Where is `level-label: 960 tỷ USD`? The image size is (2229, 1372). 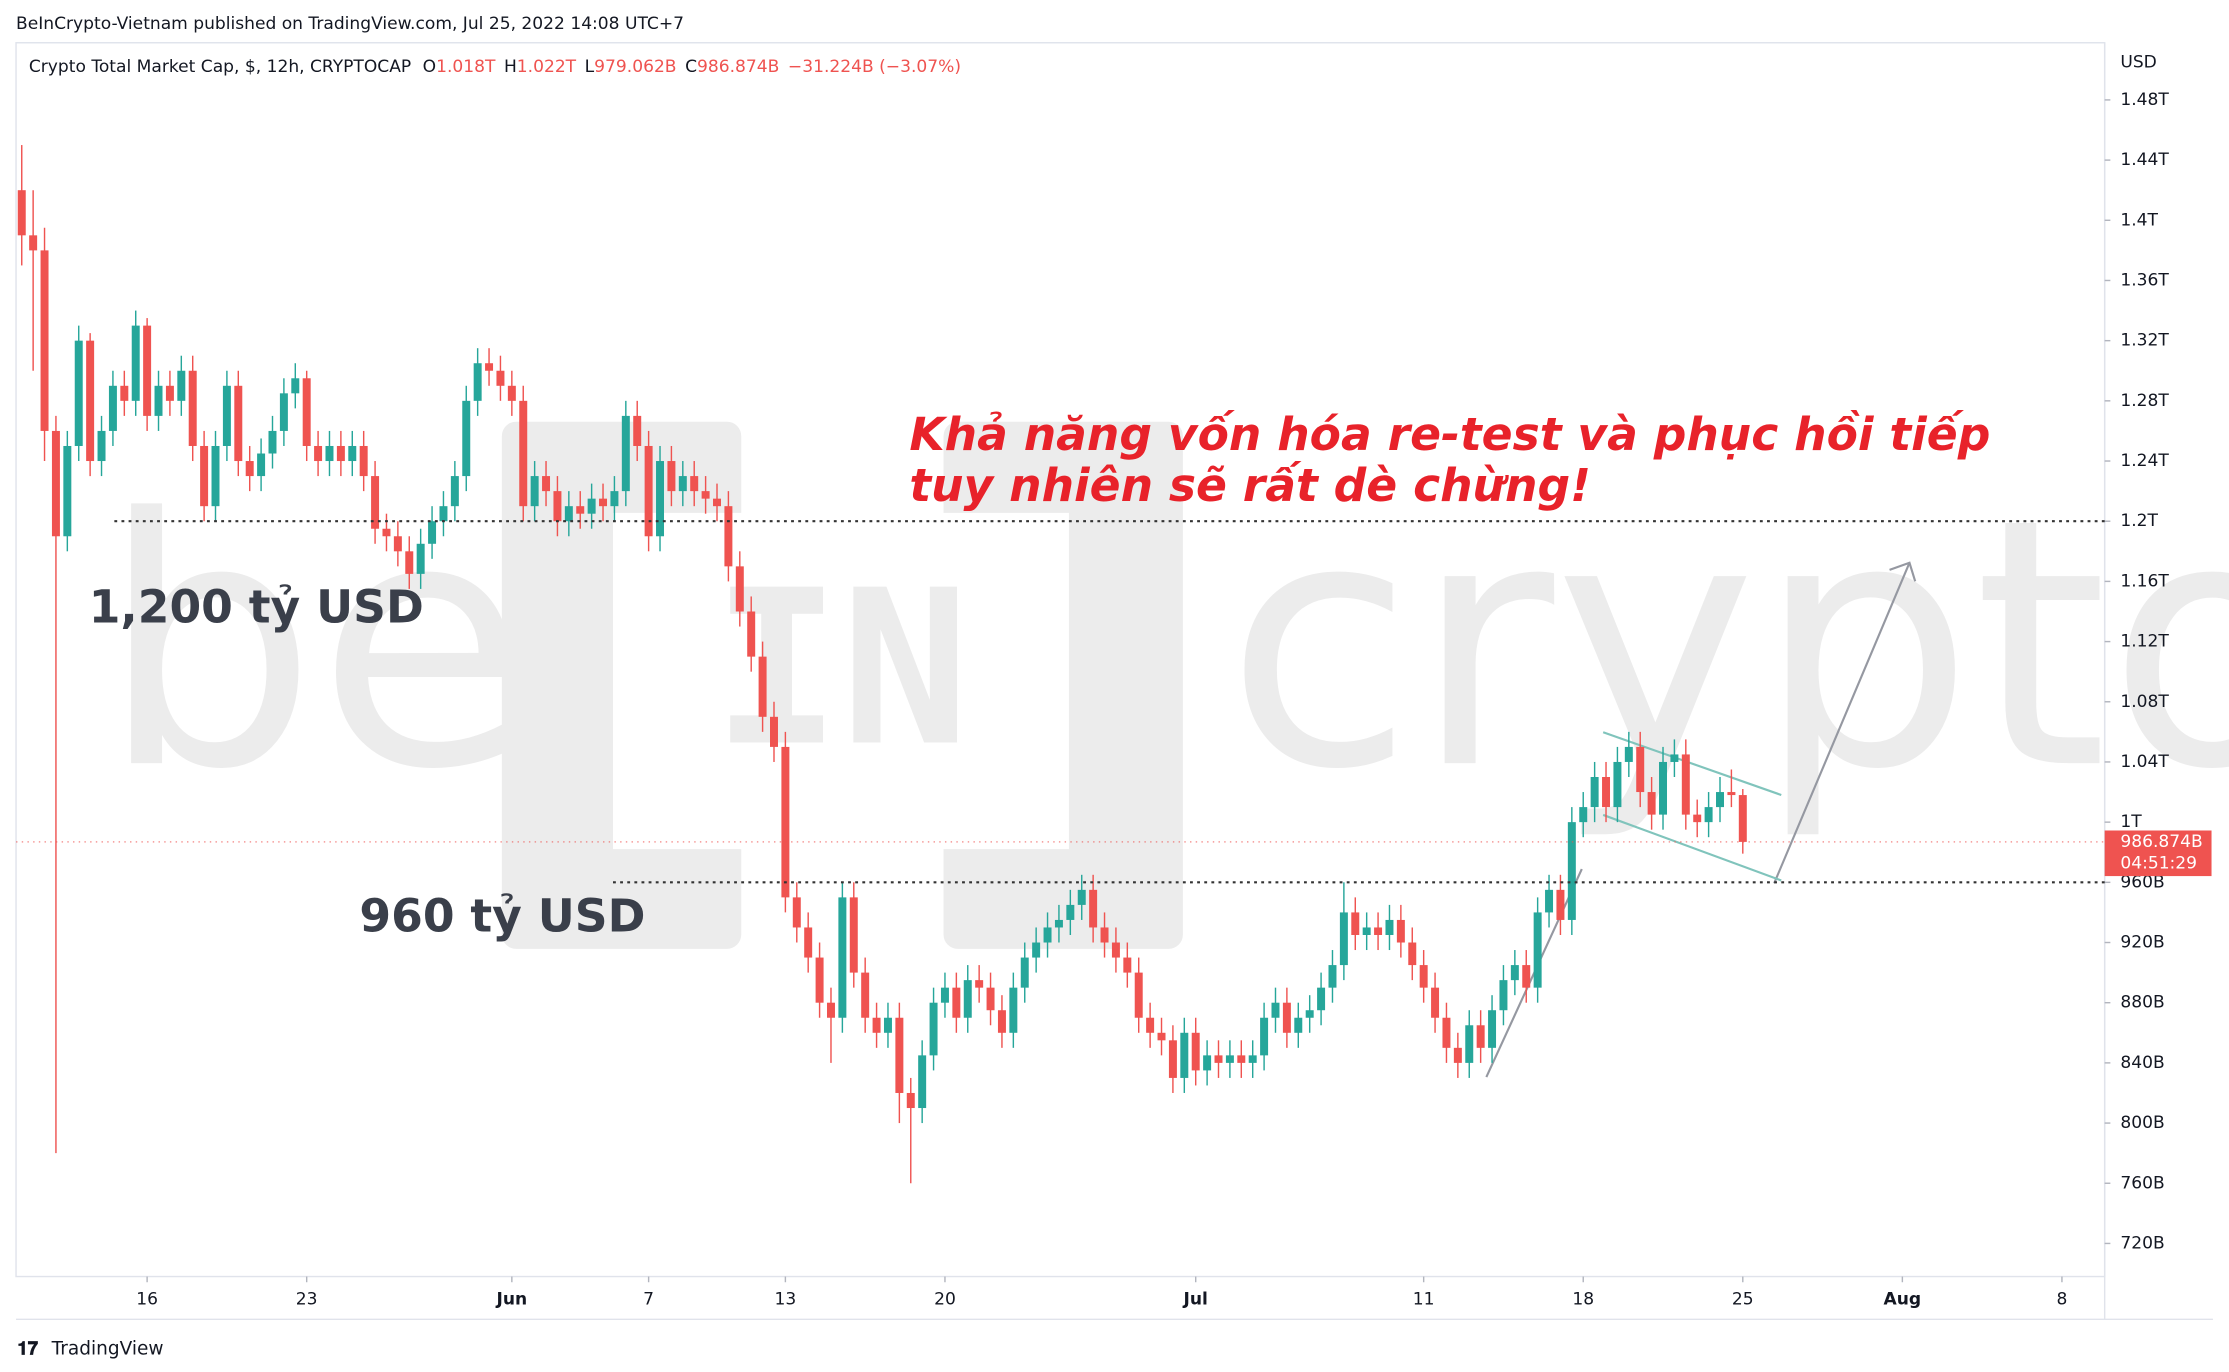 level-label: 960 tỷ USD is located at coordinates (502, 915).